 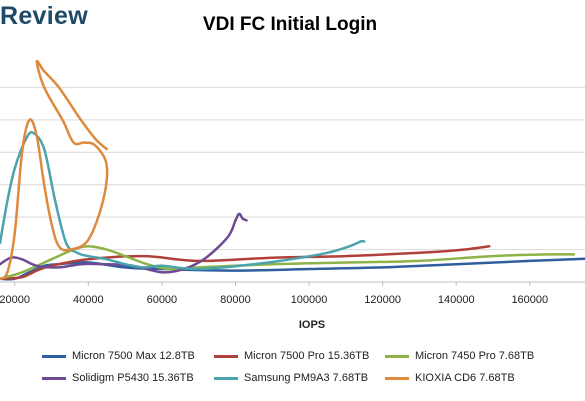 I want to click on legend-label: KIOXIA CD6 7.68TB, so click(x=465, y=378).